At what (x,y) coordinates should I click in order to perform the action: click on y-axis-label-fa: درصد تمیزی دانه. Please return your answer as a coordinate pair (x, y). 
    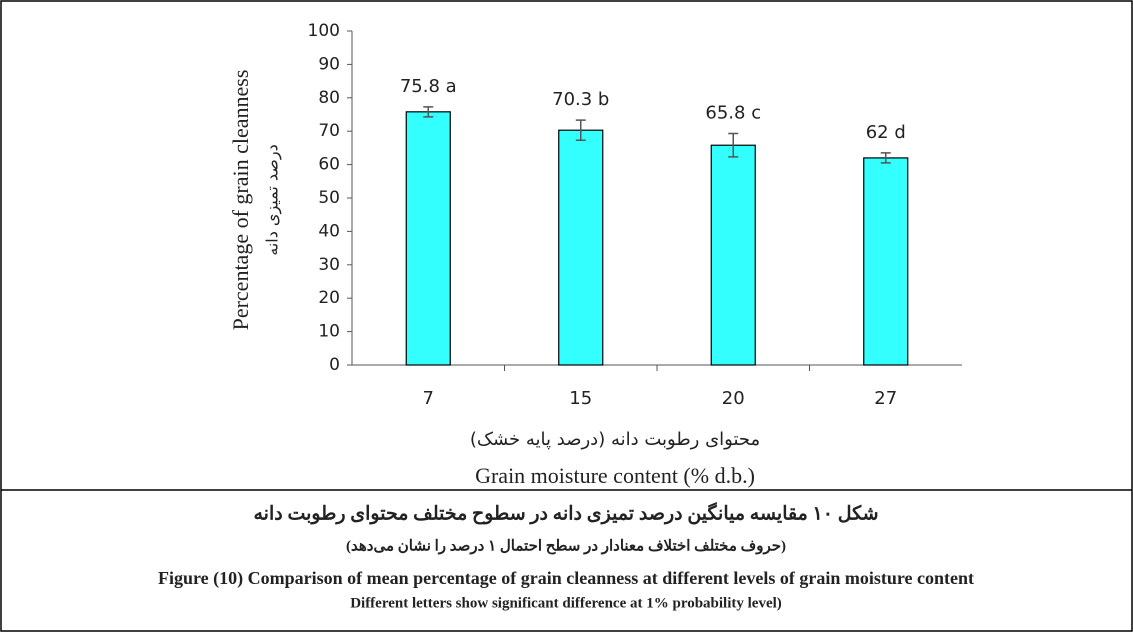
    Looking at the image, I should click on (273, 200).